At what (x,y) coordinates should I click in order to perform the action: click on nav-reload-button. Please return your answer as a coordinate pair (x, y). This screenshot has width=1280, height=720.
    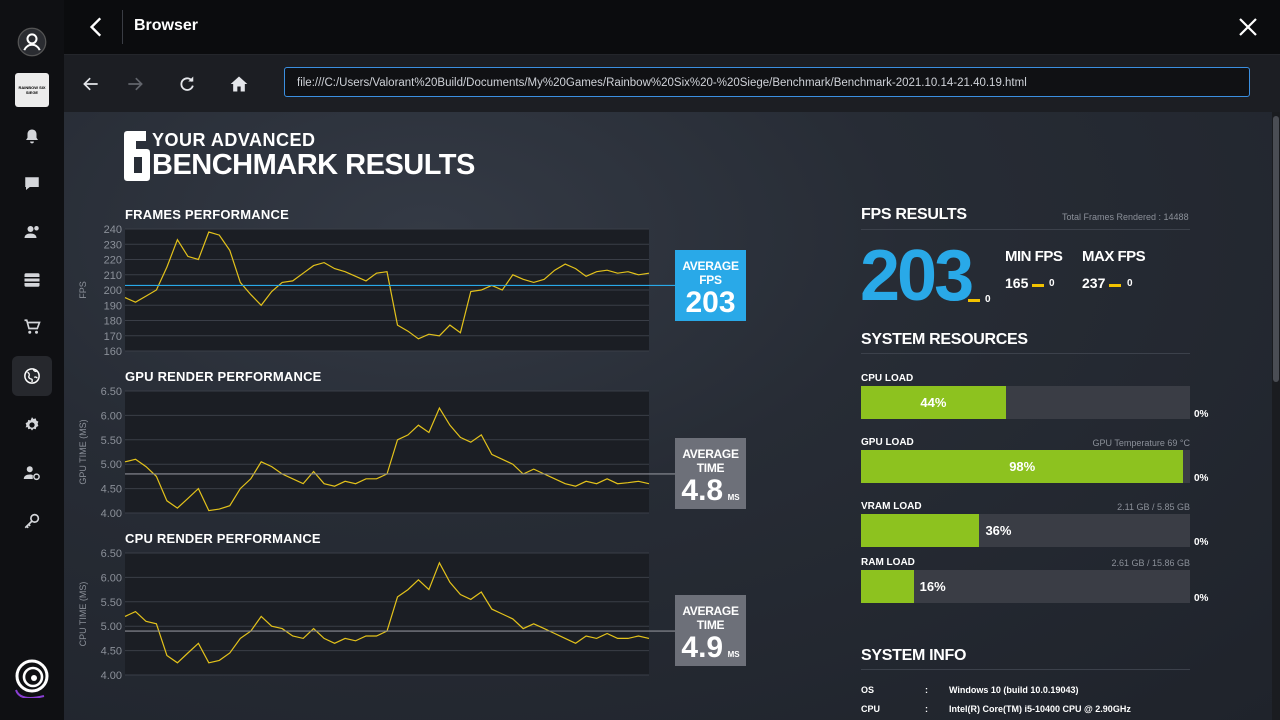
    Looking at the image, I should click on (187, 84).